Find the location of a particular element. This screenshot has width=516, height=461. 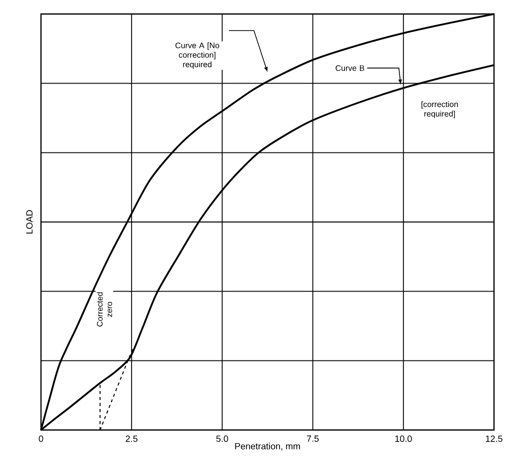

annotation: Curve A [No correction] required is located at coordinates (197, 55).